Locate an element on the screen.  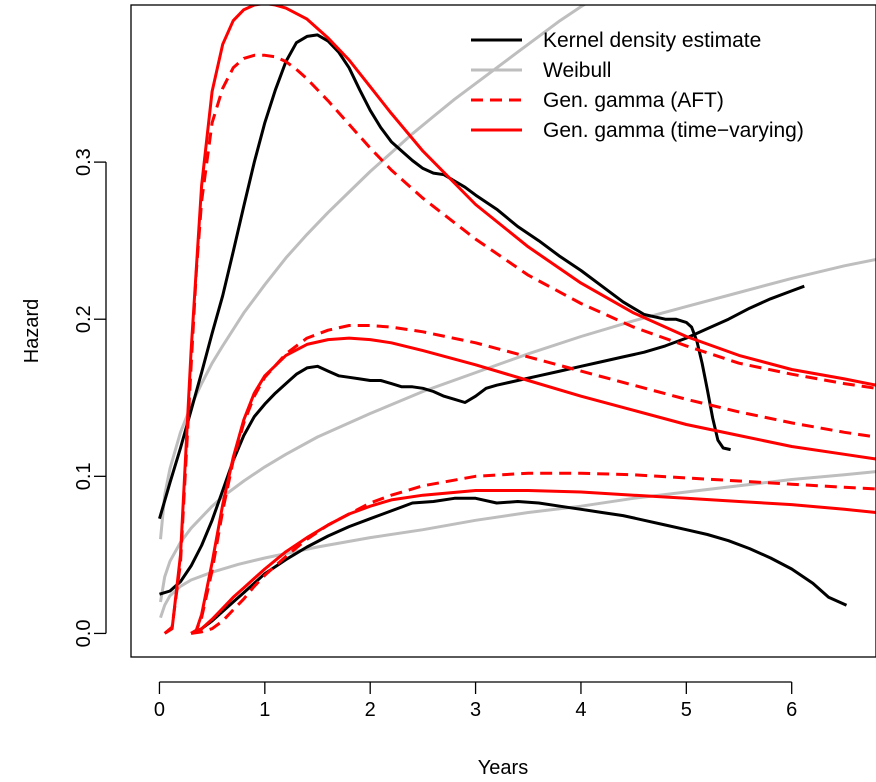
x-tick-label: 0 is located at coordinates (159, 710).